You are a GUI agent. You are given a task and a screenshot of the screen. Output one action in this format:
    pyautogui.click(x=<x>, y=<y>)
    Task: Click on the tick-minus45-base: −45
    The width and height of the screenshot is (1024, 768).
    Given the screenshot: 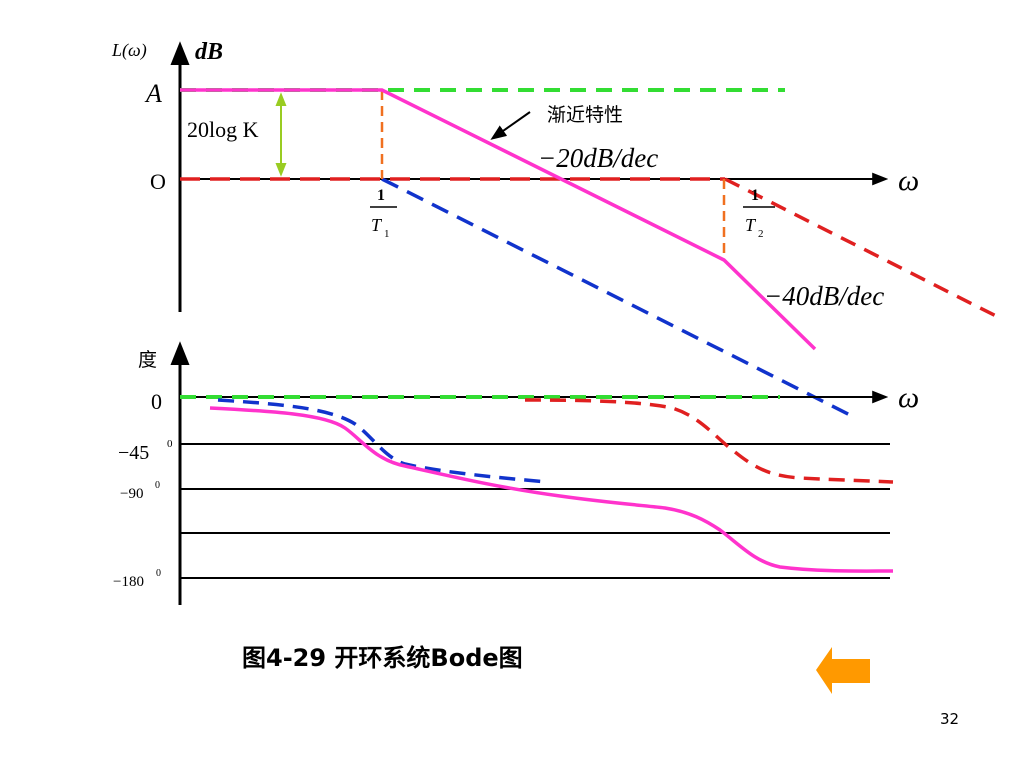 What is the action you would take?
    pyautogui.click(x=133, y=453)
    